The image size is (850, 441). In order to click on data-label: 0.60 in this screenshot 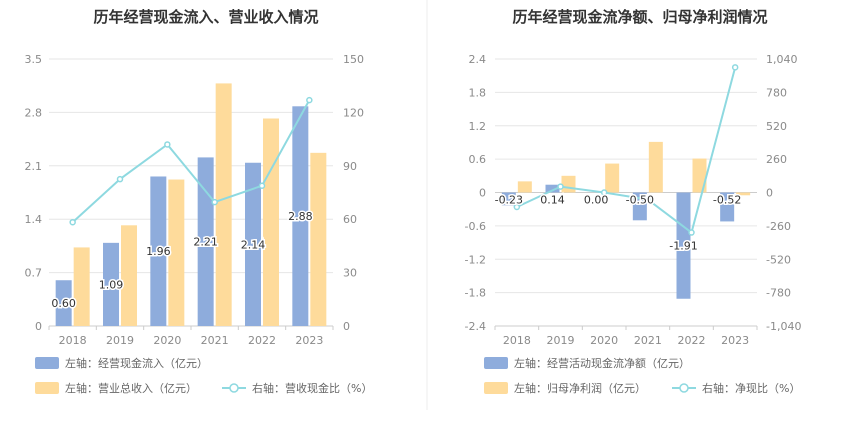, I will do `click(63, 303)`.